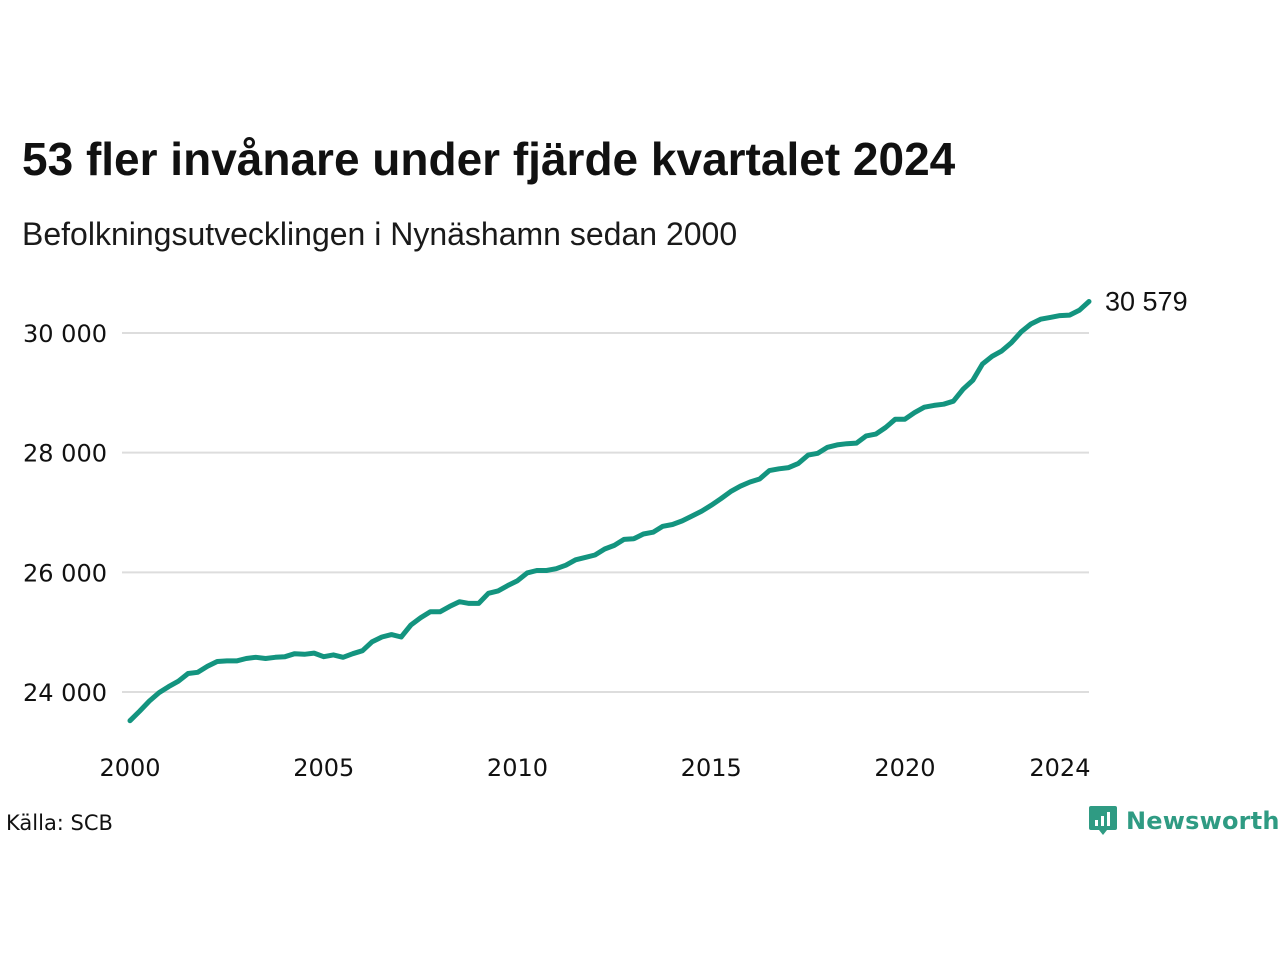 This screenshot has width=1280, height=960. Describe the element at coordinates (59, 823) in the screenshot. I see `source-note: Källa: SCB` at that location.